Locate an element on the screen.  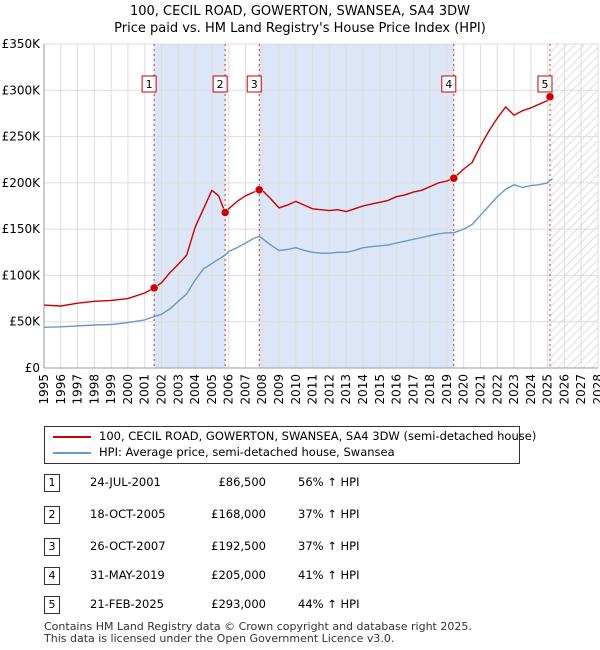
x-tick-label: 2016 is located at coordinates (397, 389).